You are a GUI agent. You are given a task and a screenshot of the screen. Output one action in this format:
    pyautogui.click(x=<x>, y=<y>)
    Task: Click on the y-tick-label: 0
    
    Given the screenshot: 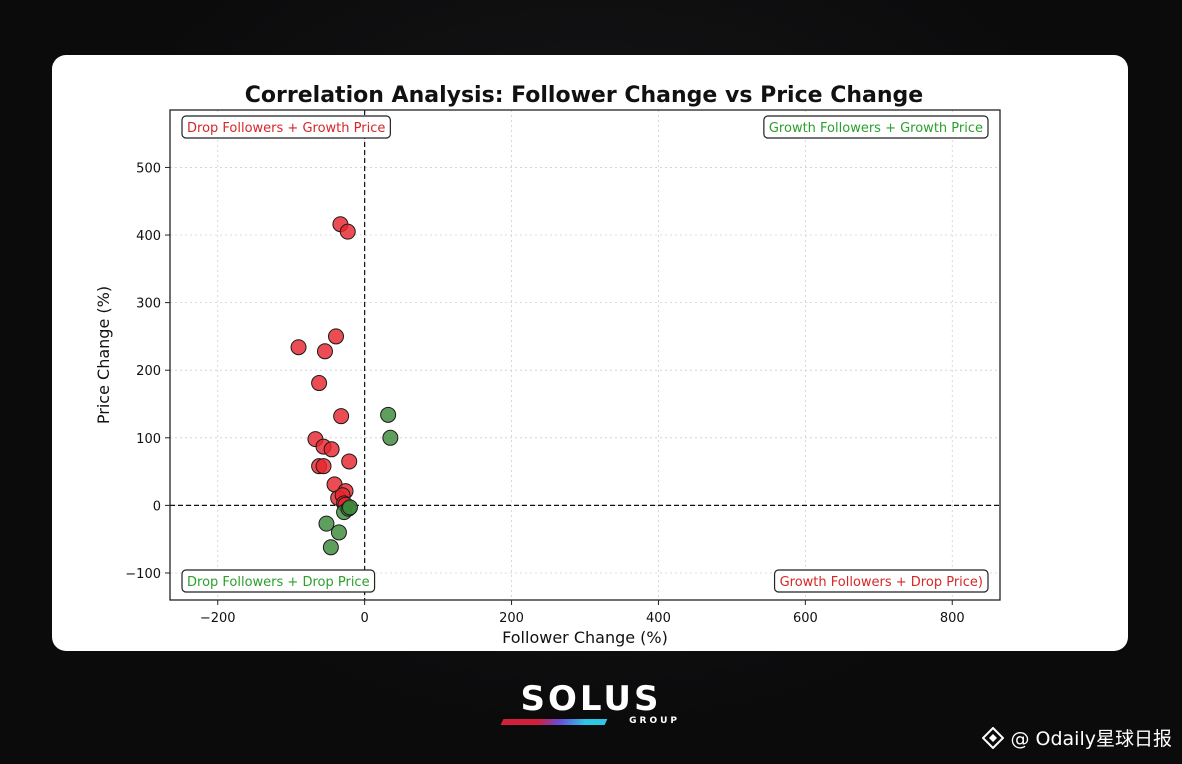 What is the action you would take?
    pyautogui.click(x=157, y=506)
    